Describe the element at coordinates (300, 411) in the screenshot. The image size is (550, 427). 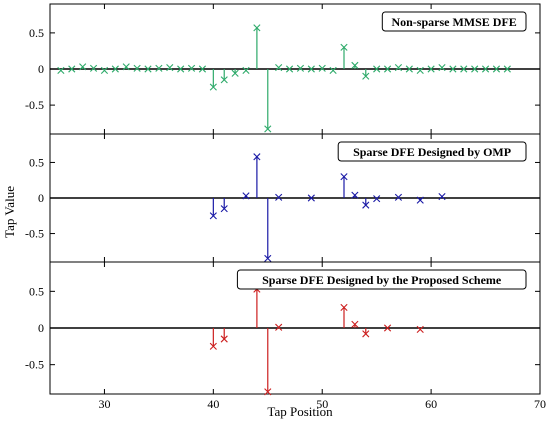
I see `x-axis-label: Tap Position` at that location.